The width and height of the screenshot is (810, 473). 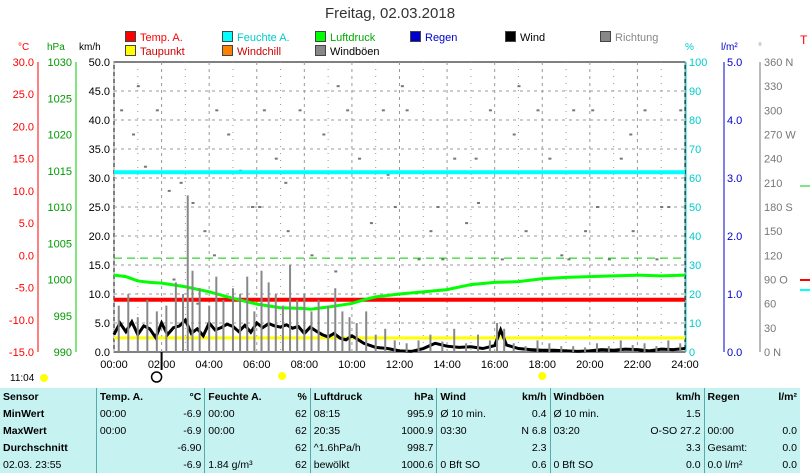 What do you see at coordinates (60, 208) in the screenshot?
I see `tick-label-hpa: 1010` at bounding box center [60, 208].